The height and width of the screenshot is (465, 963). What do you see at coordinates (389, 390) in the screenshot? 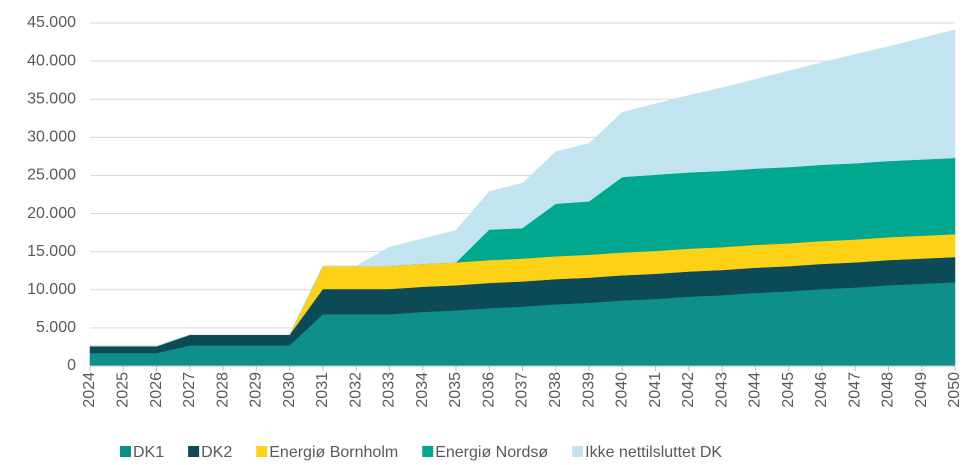
I see `x-tick-label: 2033` at bounding box center [389, 390].